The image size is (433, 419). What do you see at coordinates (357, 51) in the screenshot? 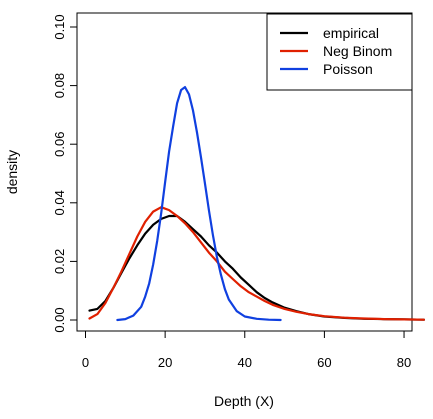
I see `legend-label-neg-binom: Neg Binom` at bounding box center [357, 51].